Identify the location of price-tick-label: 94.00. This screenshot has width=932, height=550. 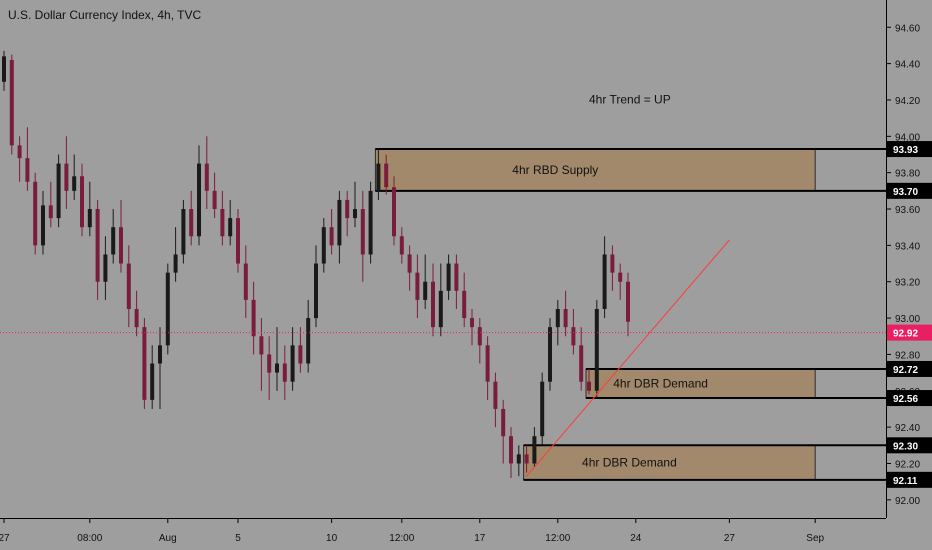
(907, 137).